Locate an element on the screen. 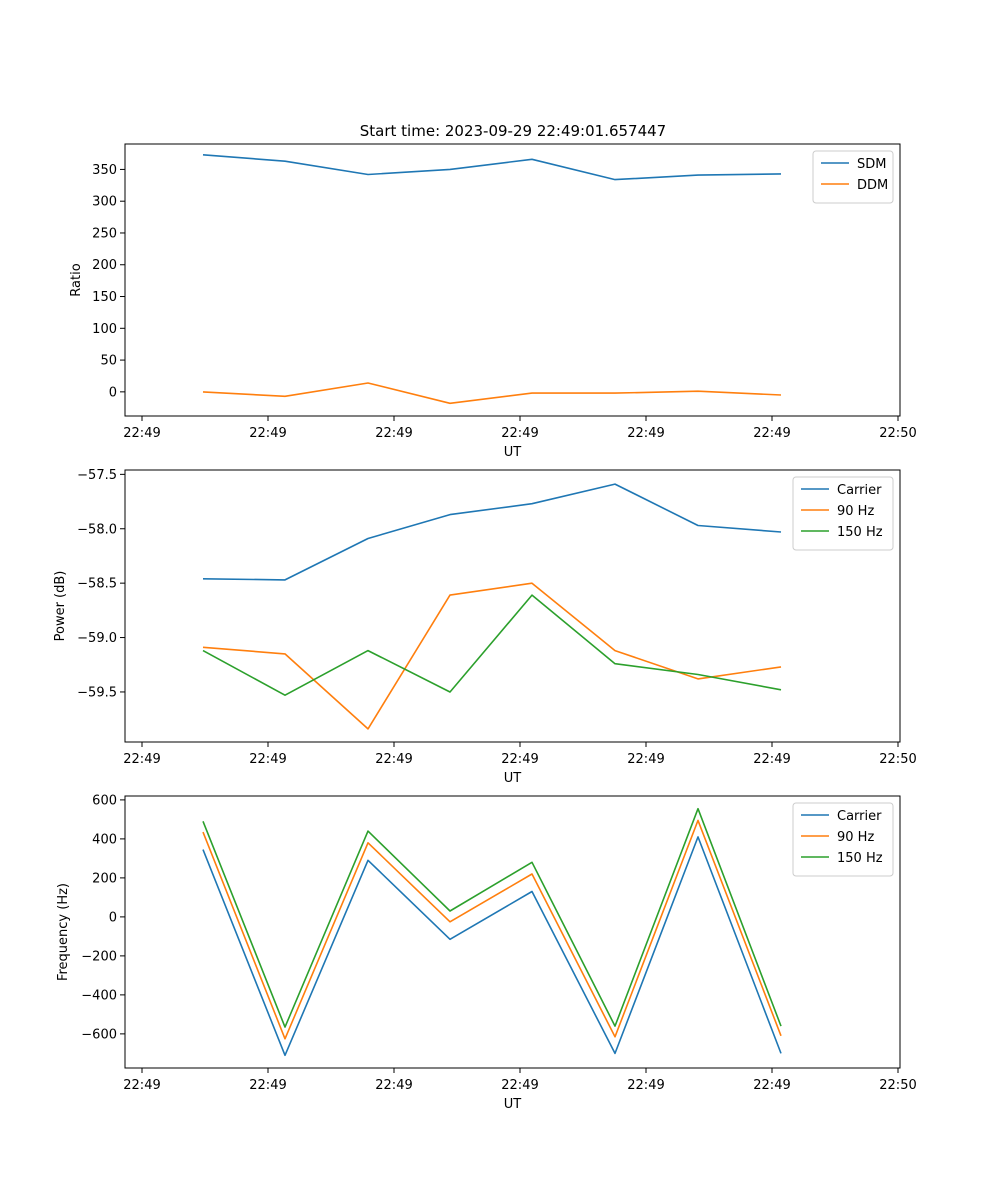  legend-label: SDM is located at coordinates (871, 164).